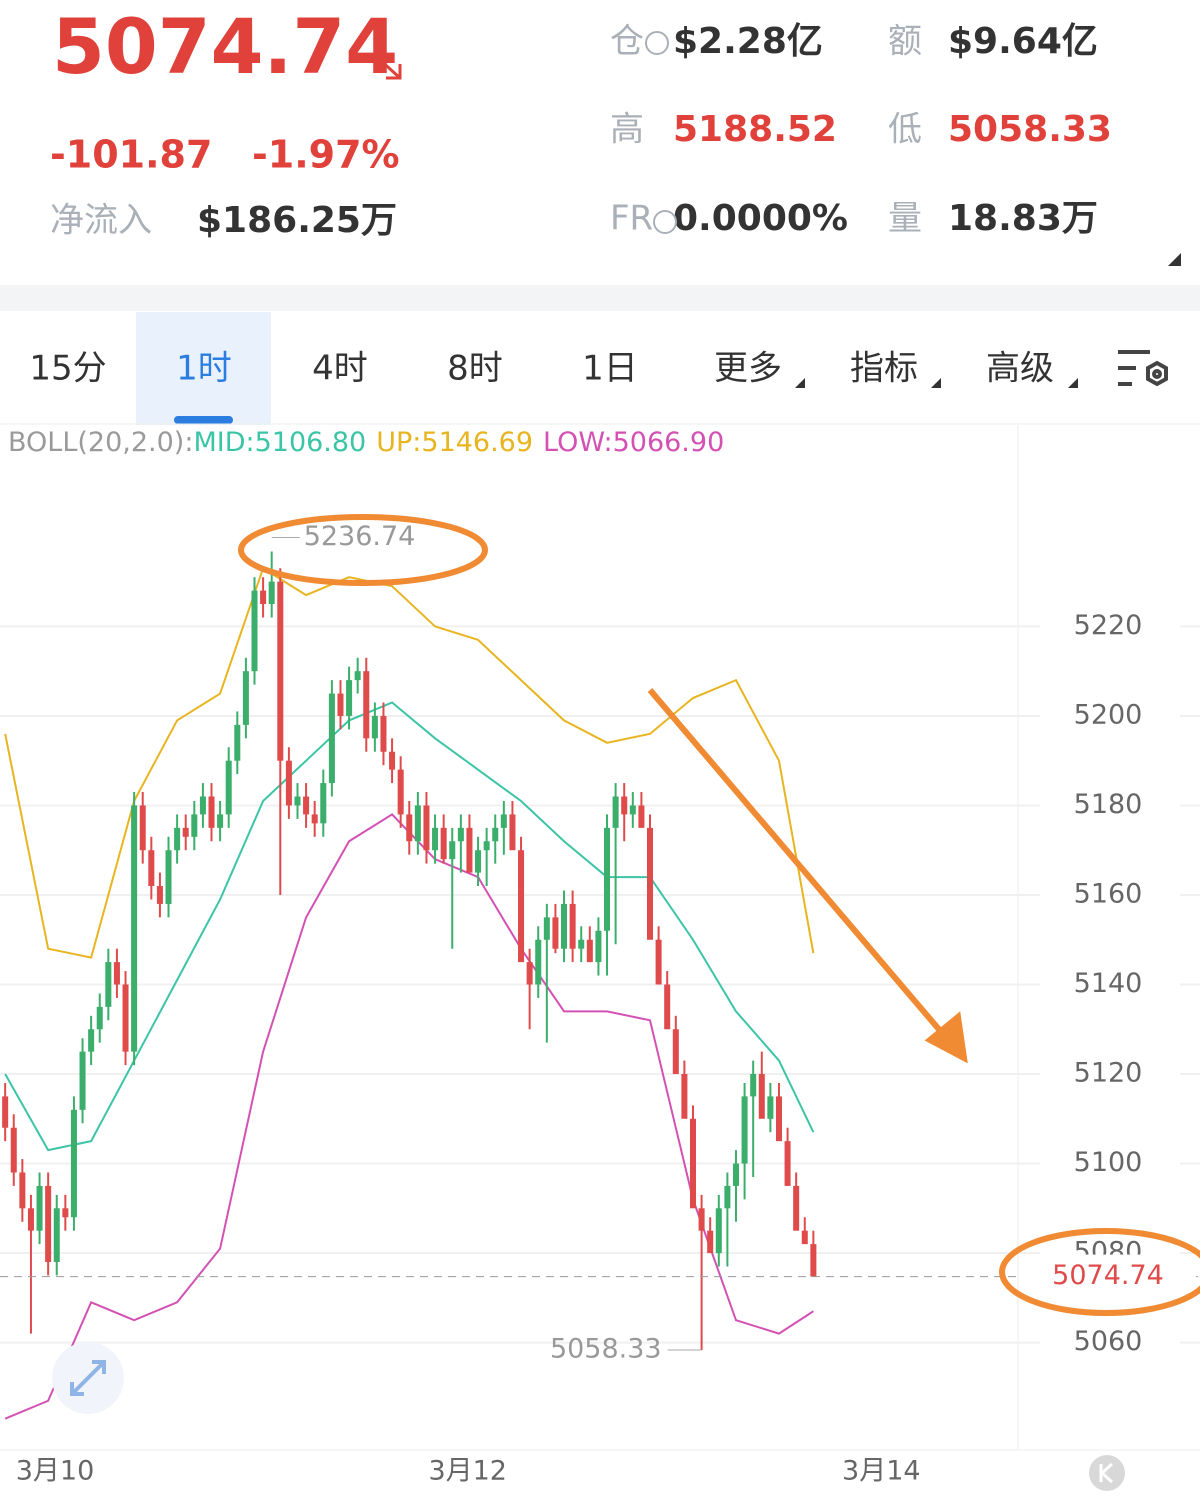 This screenshot has width=1200, height=1499. I want to click on stat-value: $9.64亿, so click(1023, 41).